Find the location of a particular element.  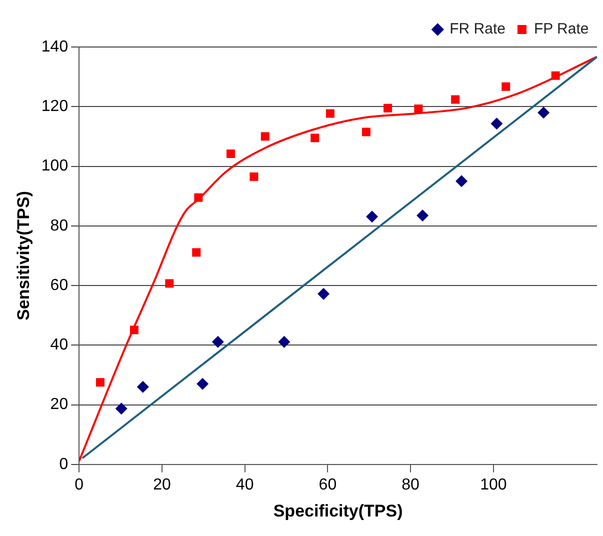

y-tick-label: 120 is located at coordinates (54, 107).